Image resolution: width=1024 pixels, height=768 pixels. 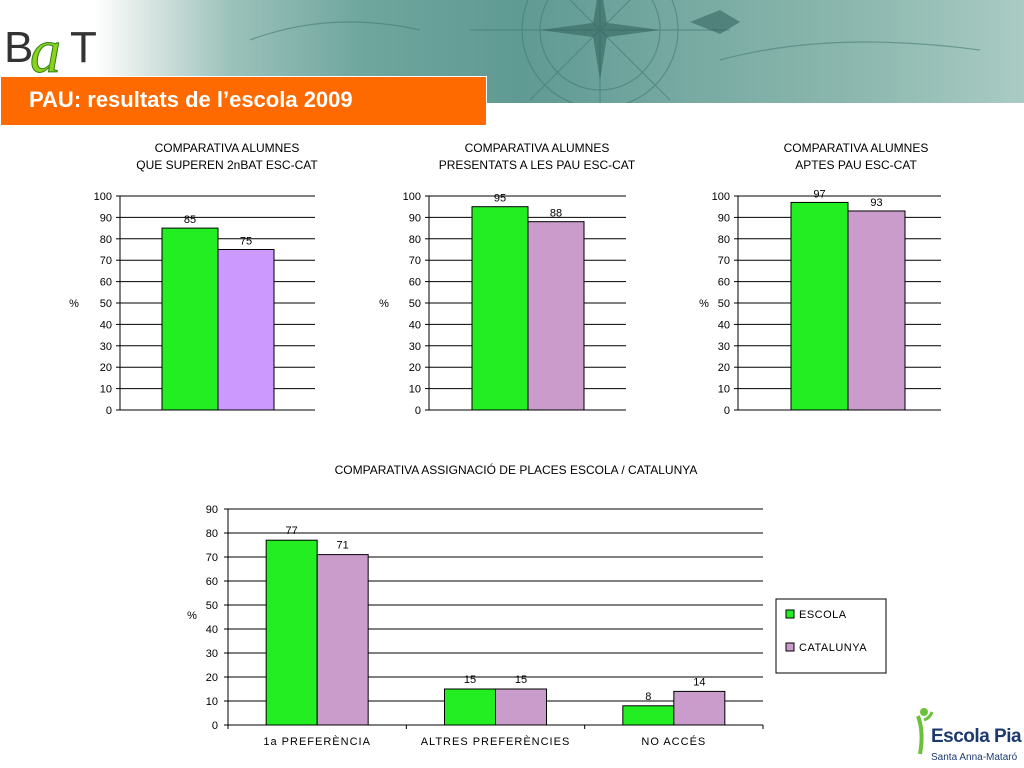 What do you see at coordinates (819, 194) in the screenshot?
I see `data-label: 97` at bounding box center [819, 194].